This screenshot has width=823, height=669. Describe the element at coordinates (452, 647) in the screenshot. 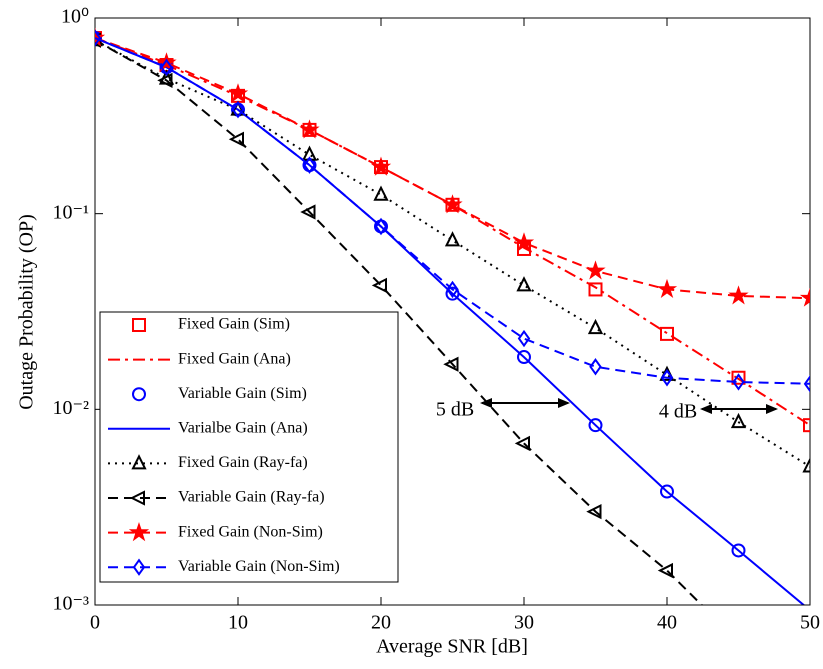

I see `x-axis-label: Average SNR [dB]` at that location.